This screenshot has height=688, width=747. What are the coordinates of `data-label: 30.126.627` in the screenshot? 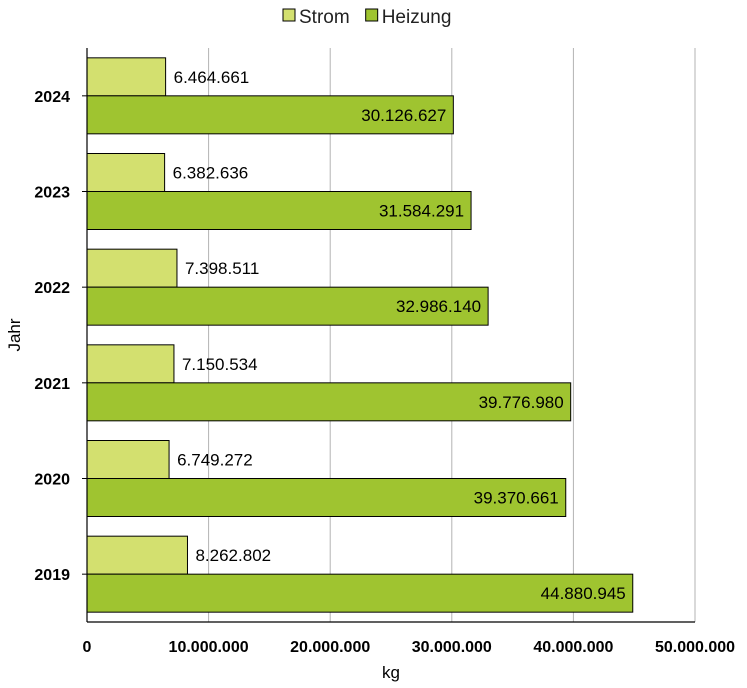 It's located at (403, 115).